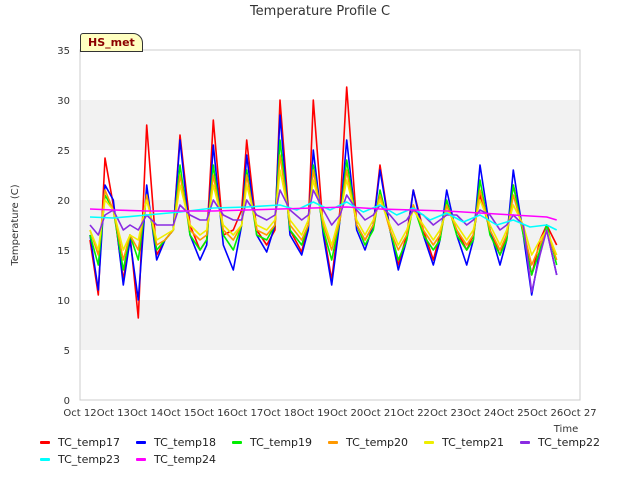 This screenshot has width=640, height=480. What do you see at coordinates (63, 101) in the screenshot?
I see `y-tick-label: 30` at bounding box center [63, 101].